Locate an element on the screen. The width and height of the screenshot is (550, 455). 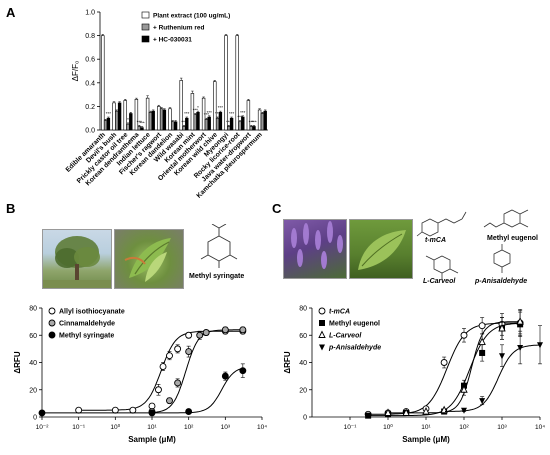
legend-label: t-mCA is located at coordinates (339, 312).